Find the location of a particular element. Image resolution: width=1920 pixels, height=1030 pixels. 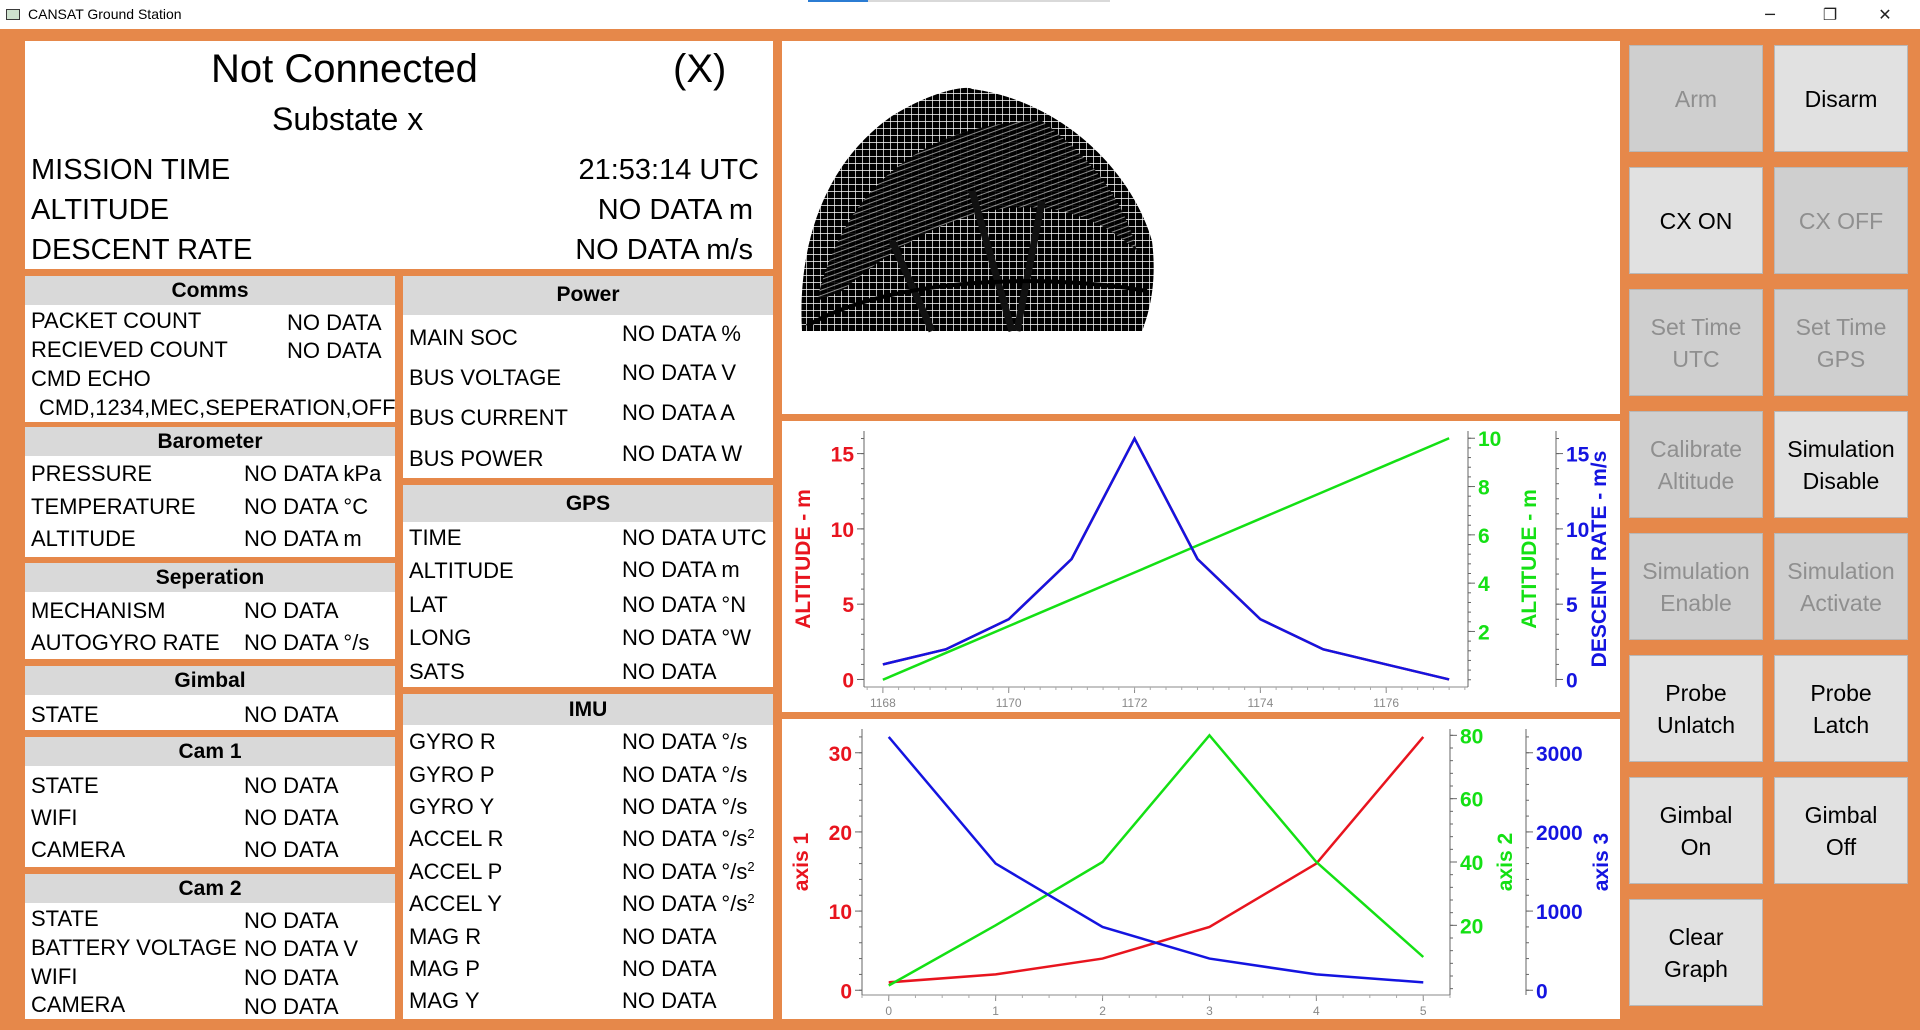

imu-label-mag-y: MAG Y is located at coordinates (444, 1000).